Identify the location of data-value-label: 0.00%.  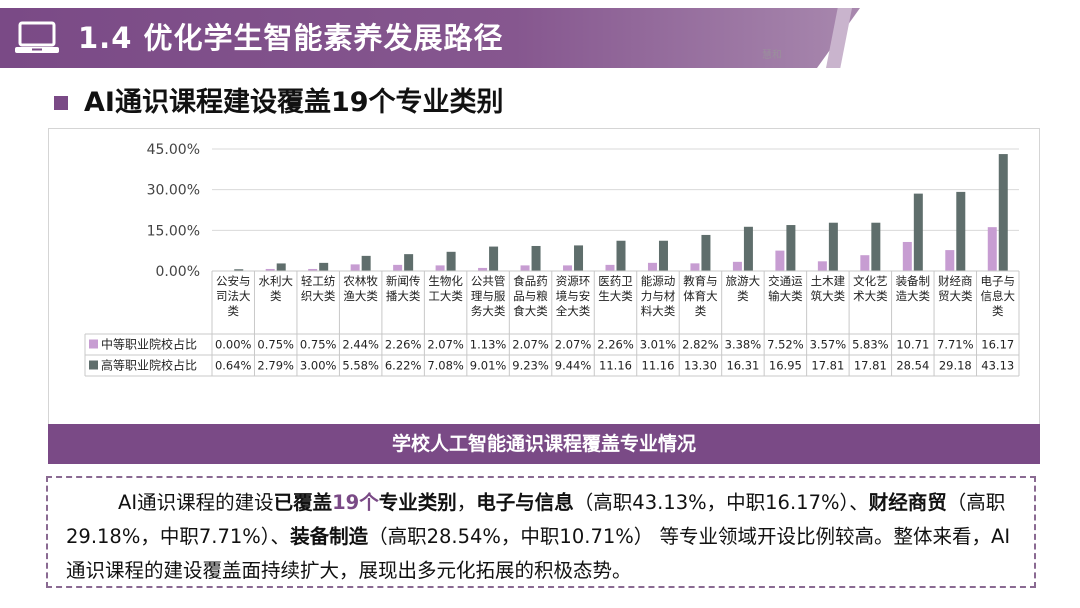
(233, 345).